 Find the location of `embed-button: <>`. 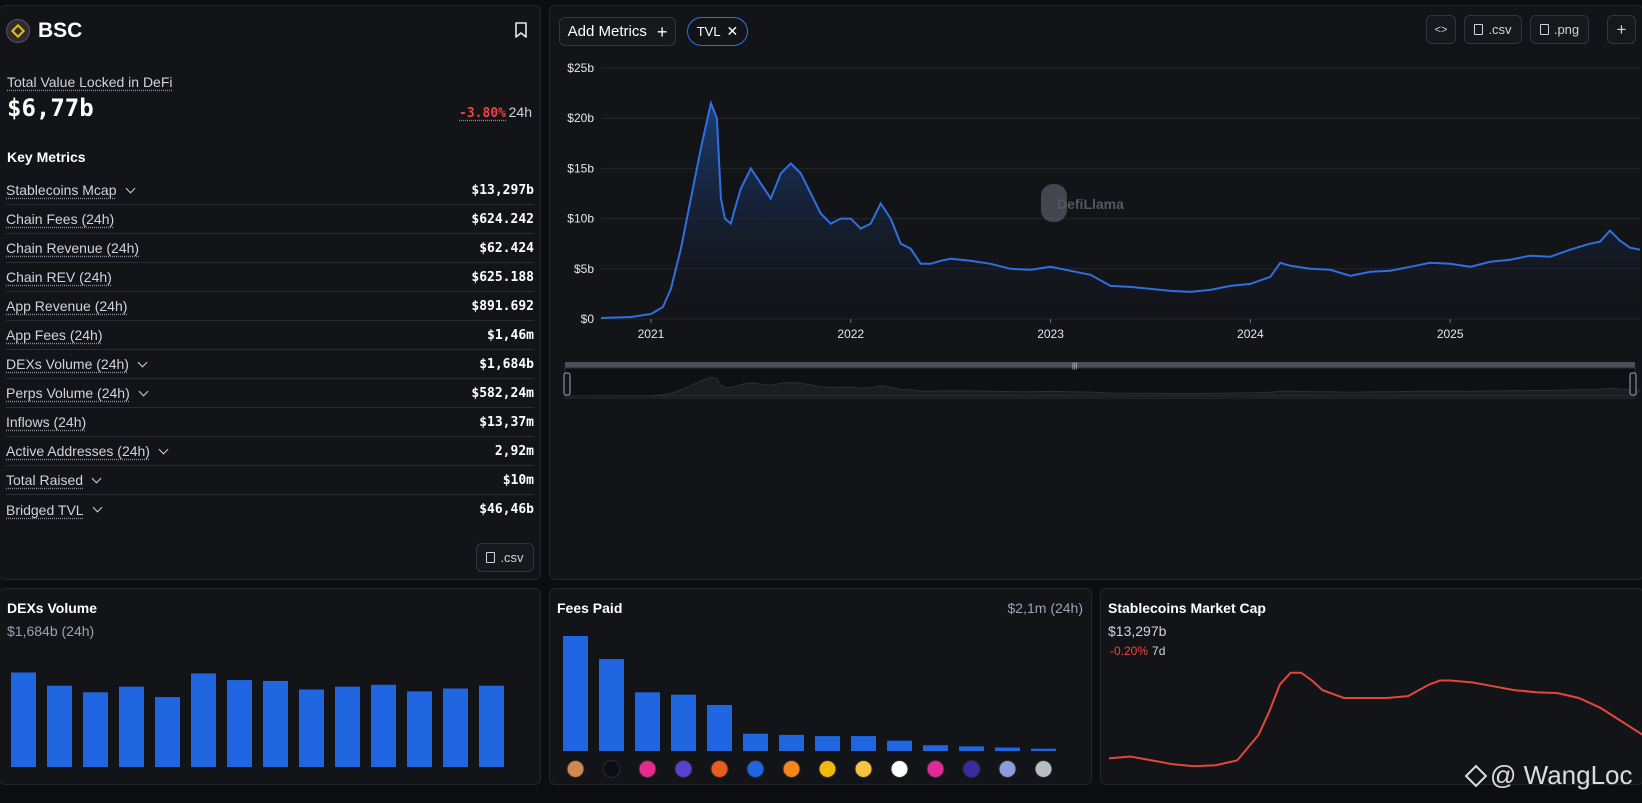

embed-button: <> is located at coordinates (1441, 29).